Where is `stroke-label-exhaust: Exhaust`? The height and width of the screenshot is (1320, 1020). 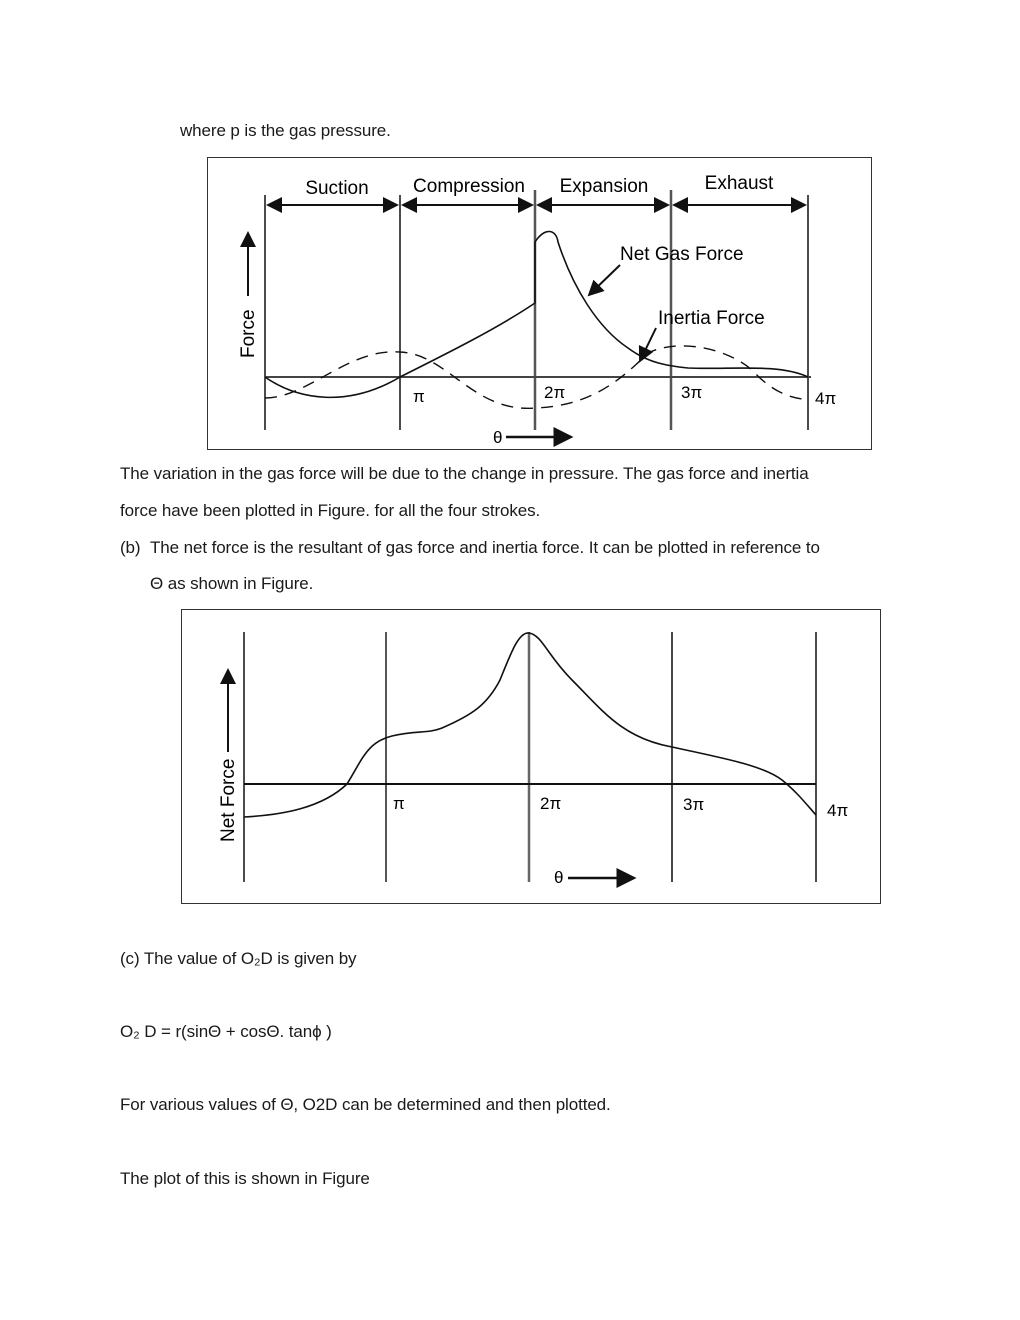 stroke-label-exhaust: Exhaust is located at coordinates (739, 183).